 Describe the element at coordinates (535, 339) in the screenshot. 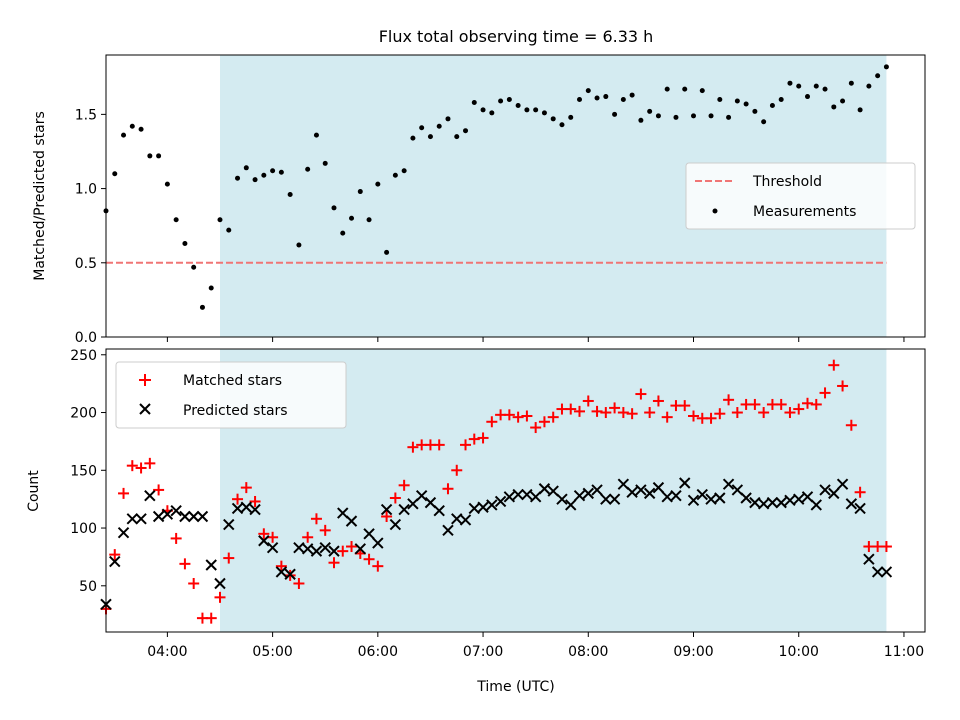

I see `top-x-ticks` at that location.